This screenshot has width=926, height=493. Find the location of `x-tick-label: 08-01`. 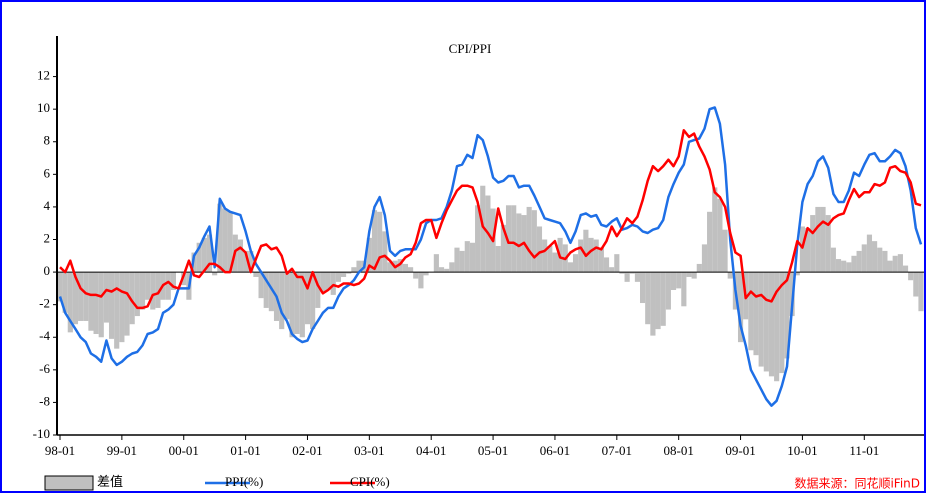

x-tick-label: 08-01 is located at coordinates (679, 450).